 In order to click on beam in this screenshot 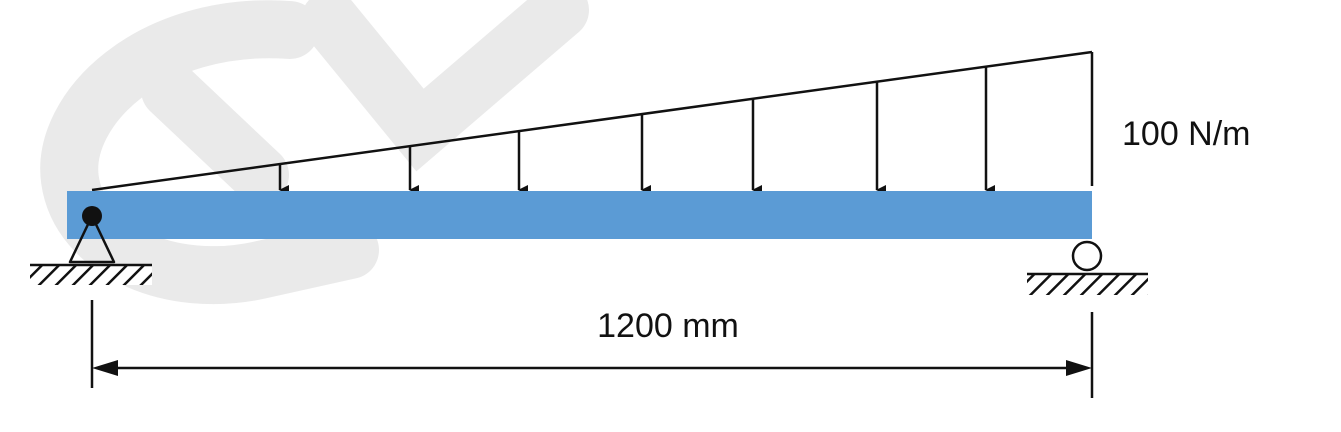, I will do `click(579, 215)`.